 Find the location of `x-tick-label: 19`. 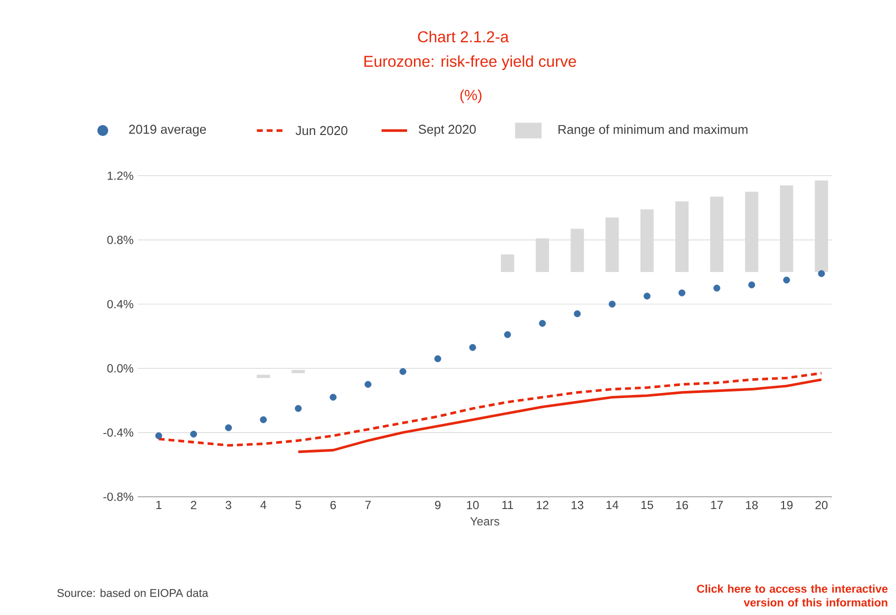

x-tick-label: 19 is located at coordinates (786, 505).